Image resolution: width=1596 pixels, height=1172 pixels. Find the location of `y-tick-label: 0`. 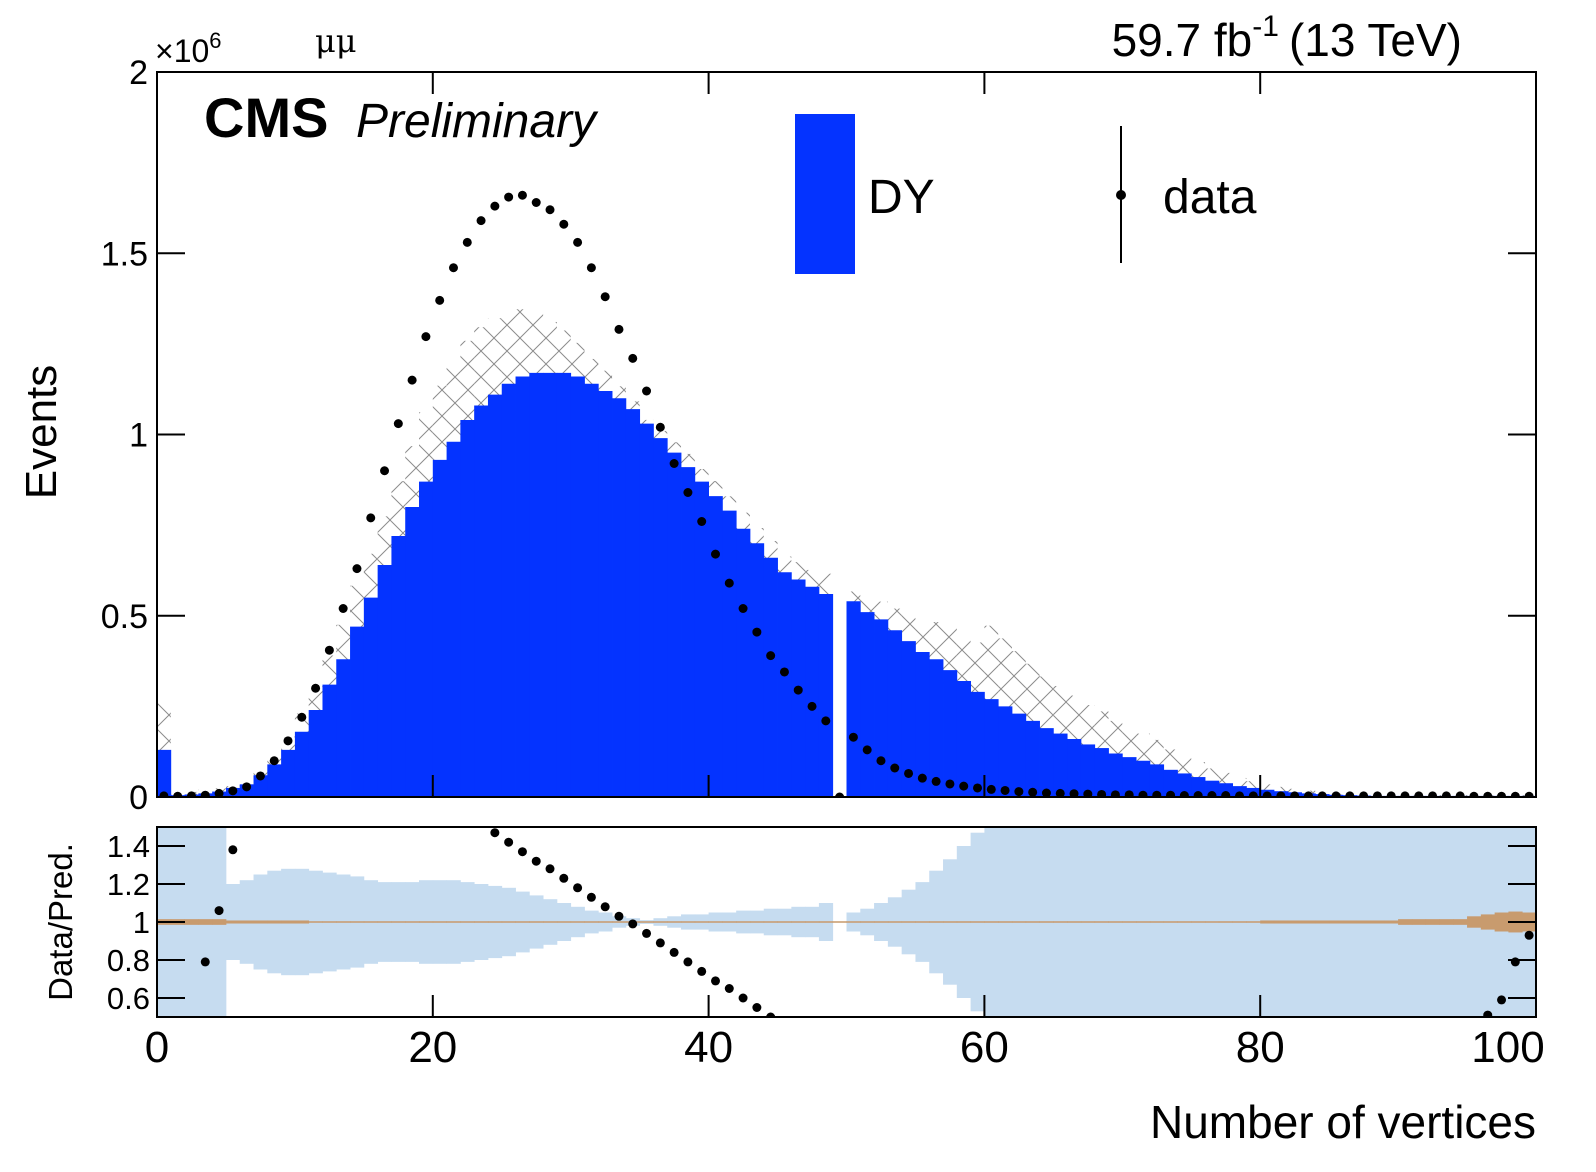

y-tick-label: 0 is located at coordinates (138, 798).